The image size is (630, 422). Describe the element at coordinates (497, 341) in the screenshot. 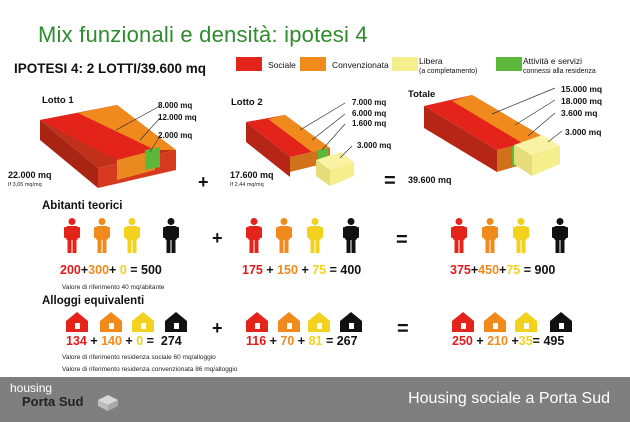

I see `calc-value-convenzionata: 210` at that location.